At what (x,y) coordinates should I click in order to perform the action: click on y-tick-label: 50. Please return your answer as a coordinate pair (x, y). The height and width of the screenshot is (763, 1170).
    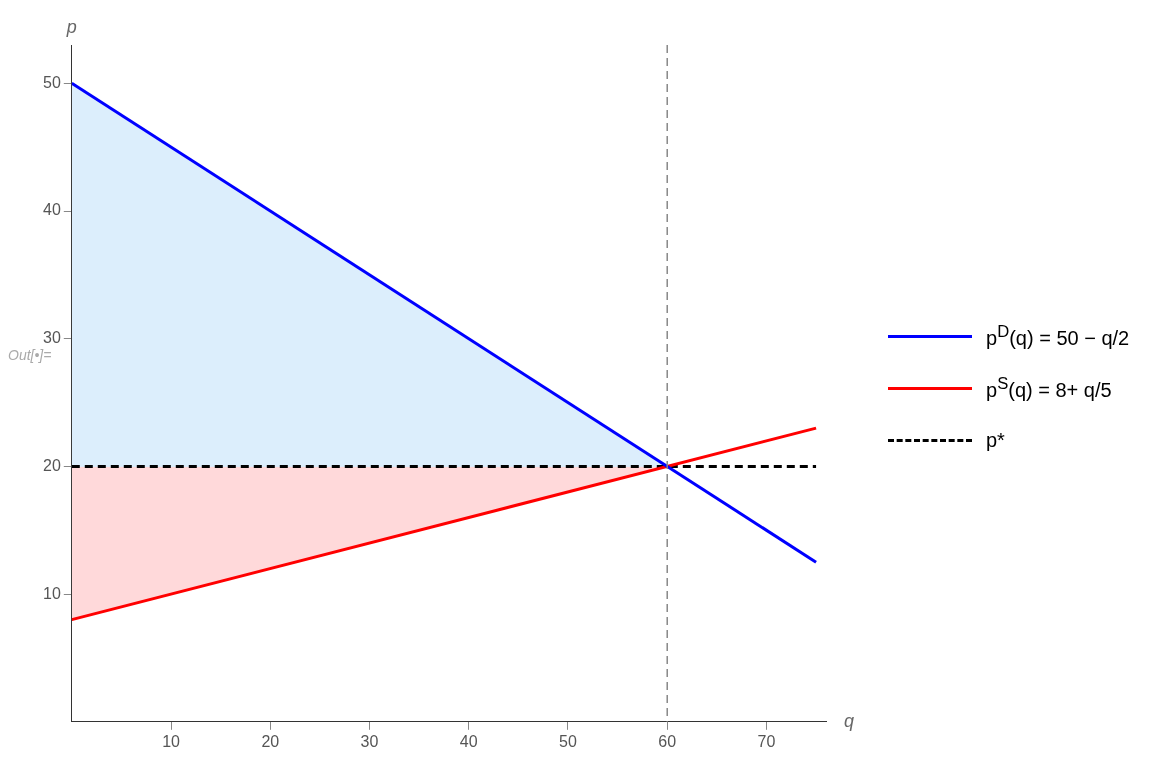
    Looking at the image, I should click on (52, 82).